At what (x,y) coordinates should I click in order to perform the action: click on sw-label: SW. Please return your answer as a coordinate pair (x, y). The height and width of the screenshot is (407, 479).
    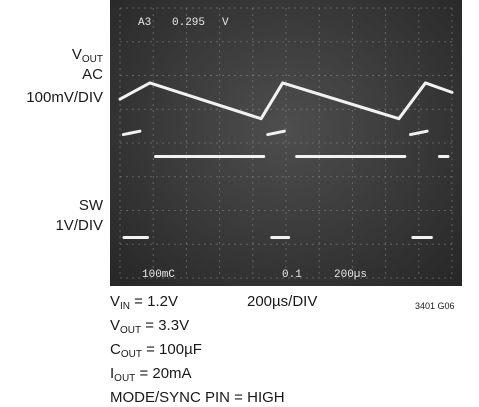
    Looking at the image, I should click on (90, 205).